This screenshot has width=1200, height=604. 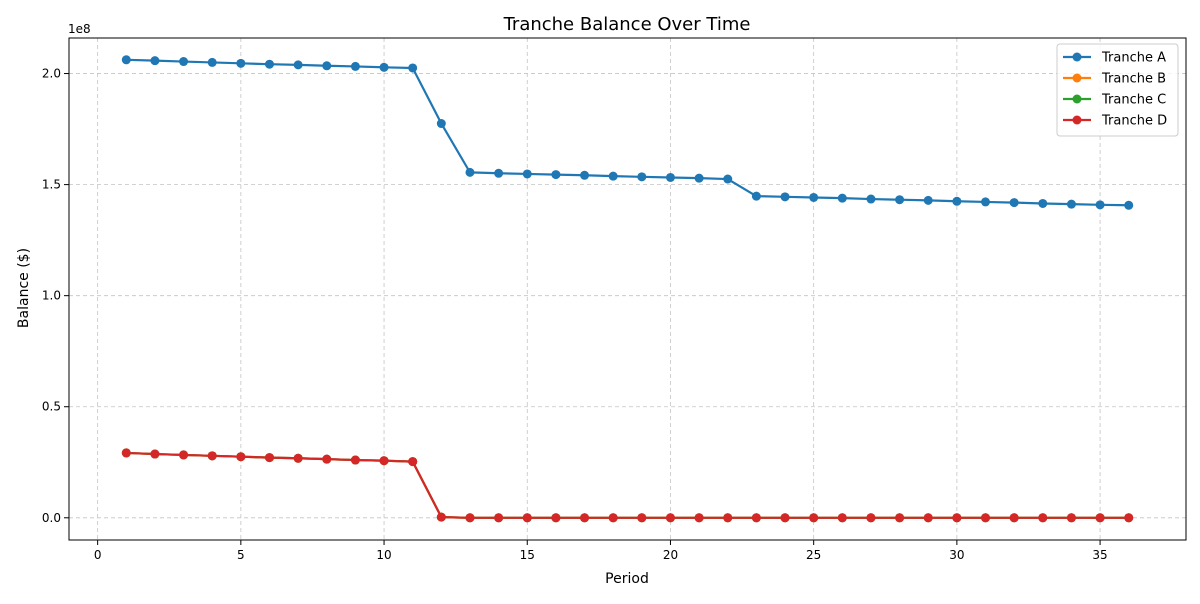 I want to click on y-tick-label: 0.5, so click(x=51, y=407).